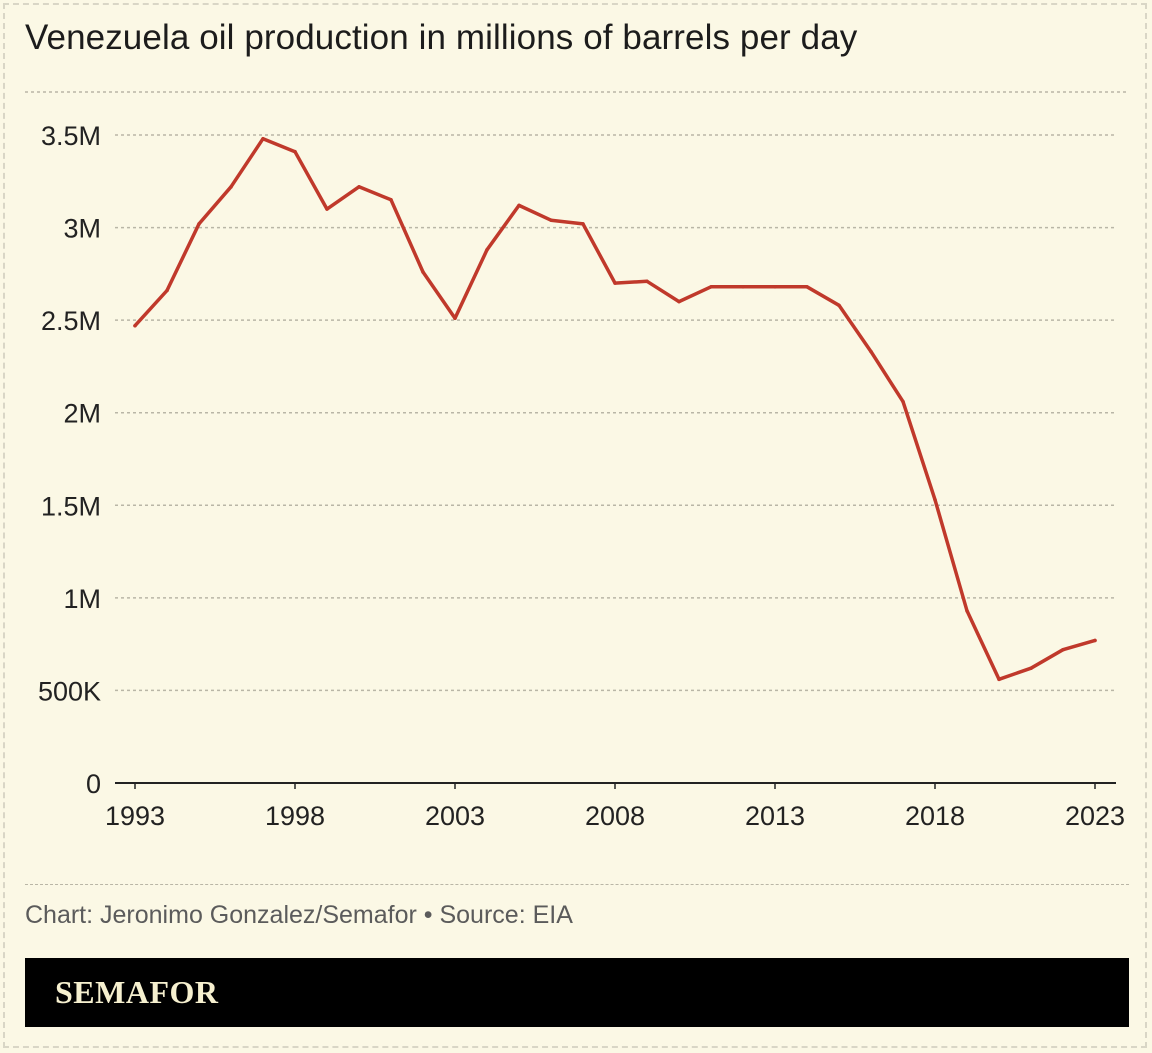  Describe the element at coordinates (137, 992) in the screenshot. I see `semafor-logo: SEMAFOR` at that location.